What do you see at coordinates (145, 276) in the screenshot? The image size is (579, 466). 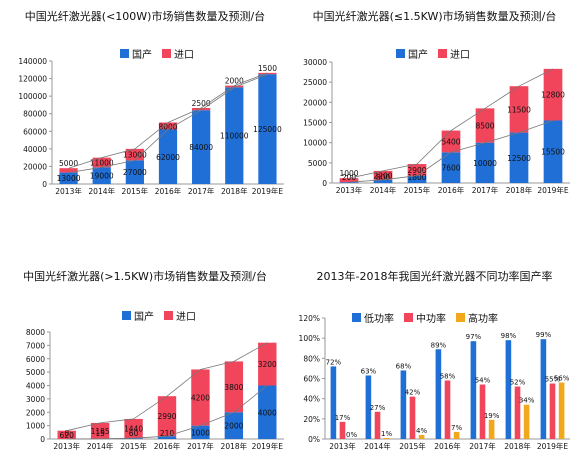 I see `chart-title: 中国光纤激光器(>1.5KW)市场销售数量及预测/台` at bounding box center [145, 276].